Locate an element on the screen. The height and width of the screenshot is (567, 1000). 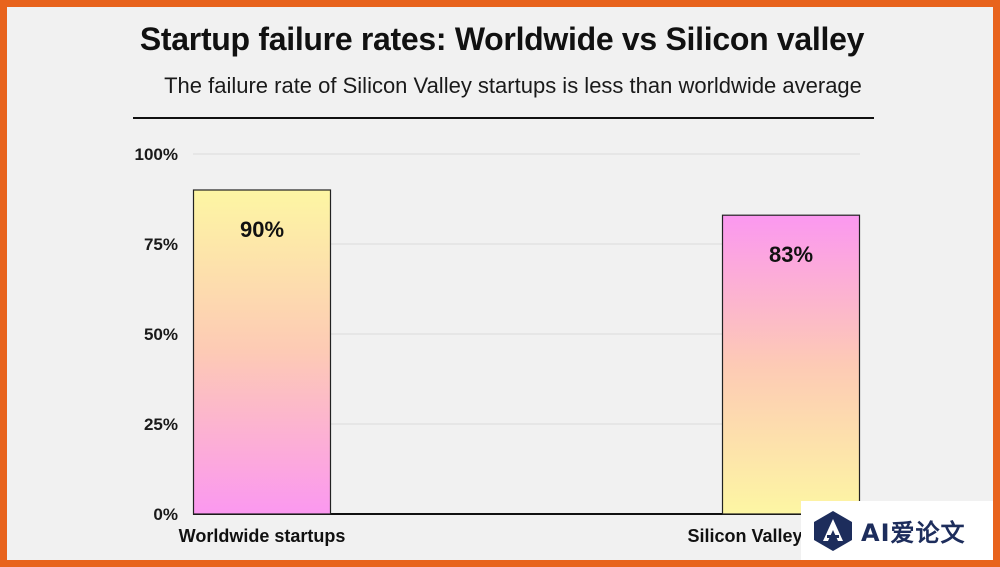
y-axis-ticks: 0% 25% 50% 75% 100% is located at coordinates (156, 334).